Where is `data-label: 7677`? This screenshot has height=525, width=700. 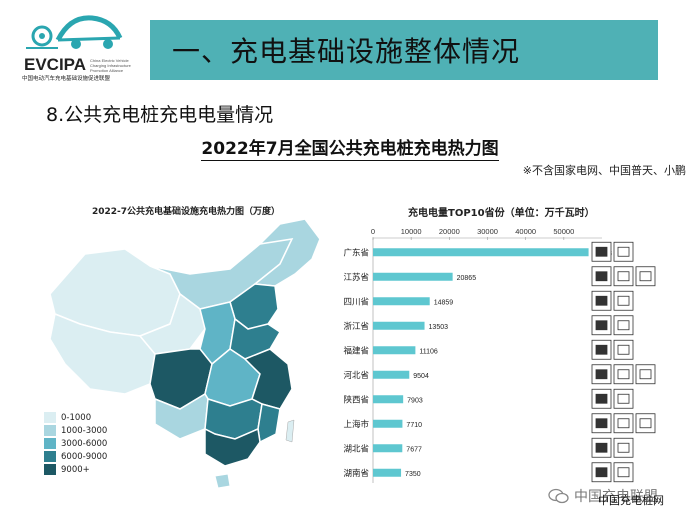 data-label: 7677 is located at coordinates (414, 449).